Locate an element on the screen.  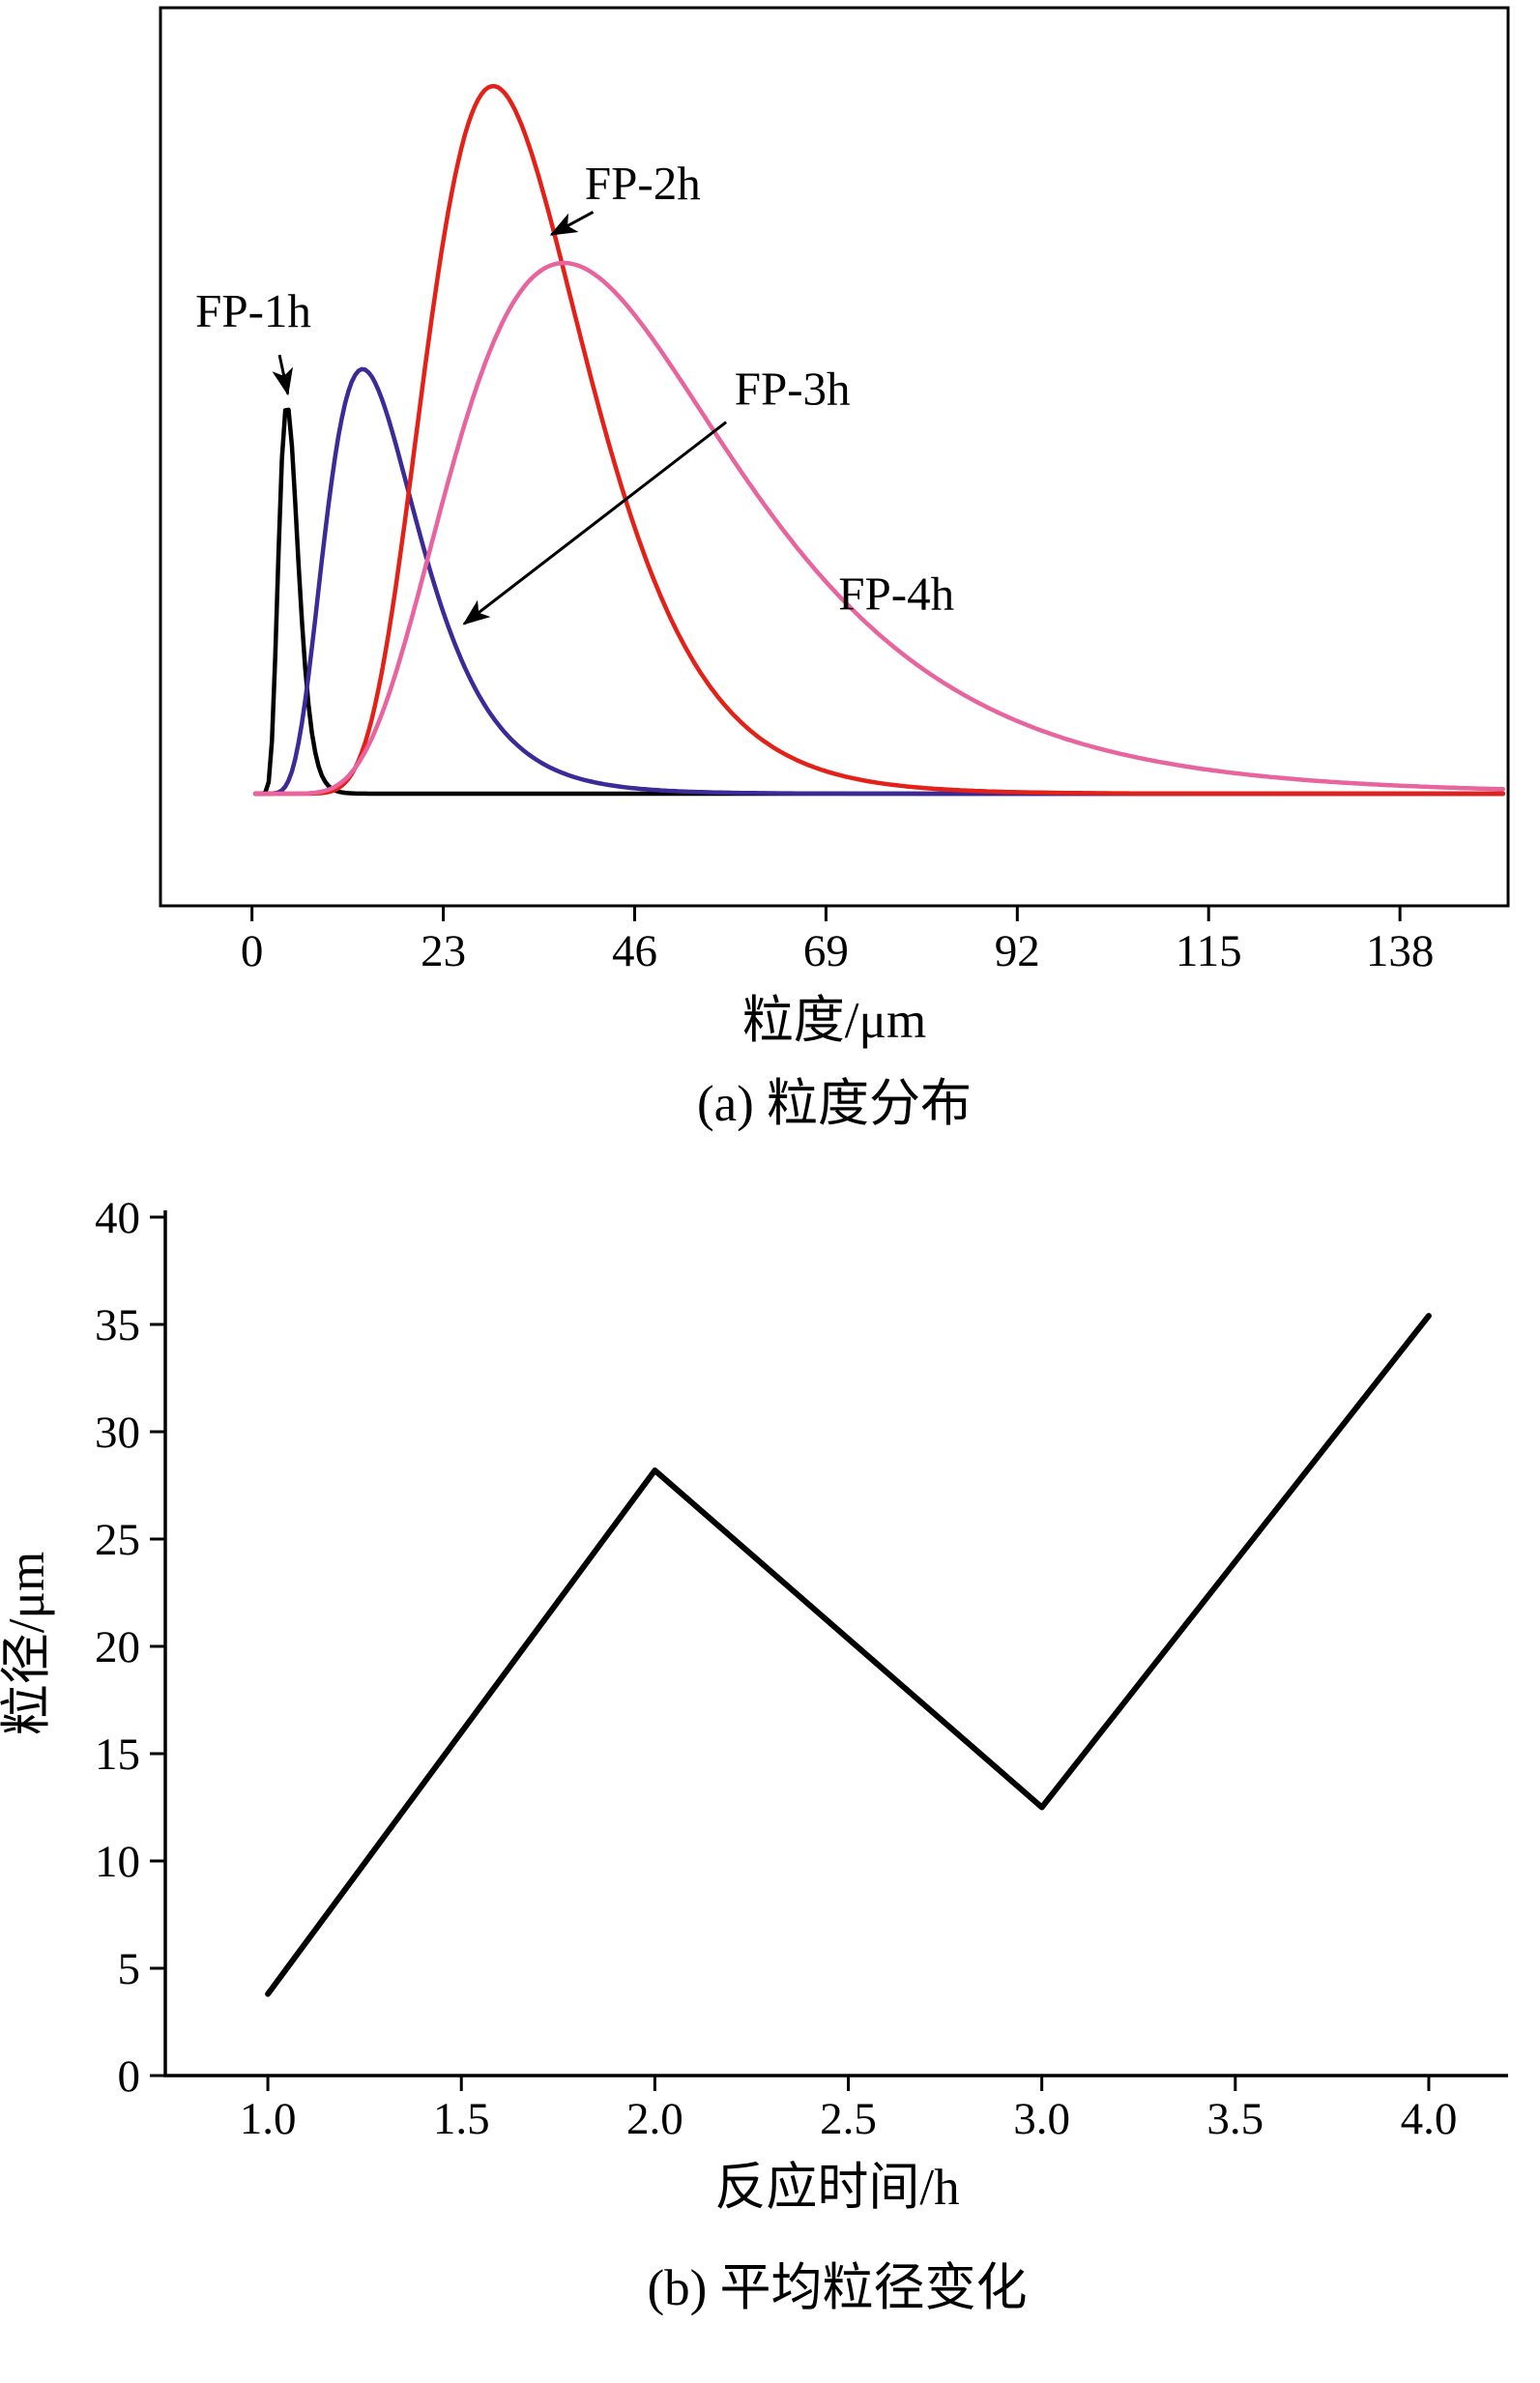
panel-b-xlabel: 反应时间/h is located at coordinates (837, 2188).